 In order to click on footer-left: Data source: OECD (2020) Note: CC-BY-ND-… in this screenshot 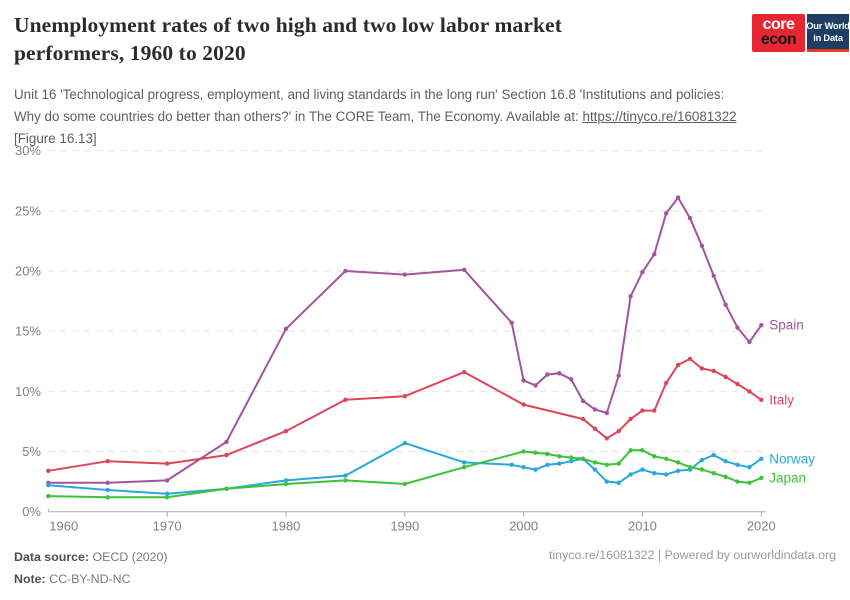, I will do `click(91, 568)`.